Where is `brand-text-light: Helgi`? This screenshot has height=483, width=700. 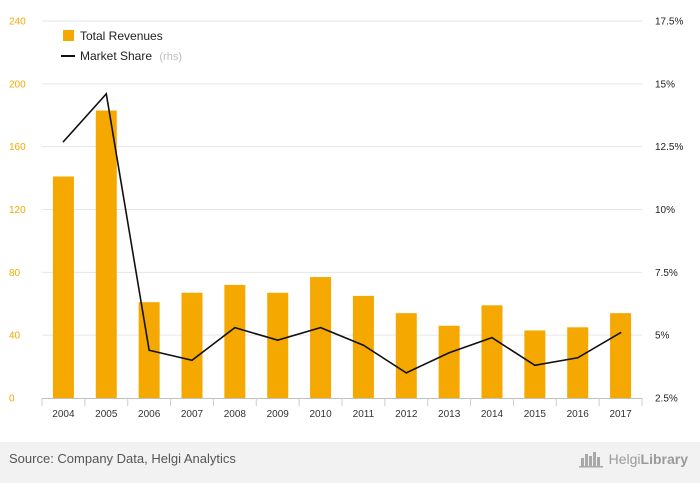 brand-text-light: Helgi is located at coordinates (624, 459).